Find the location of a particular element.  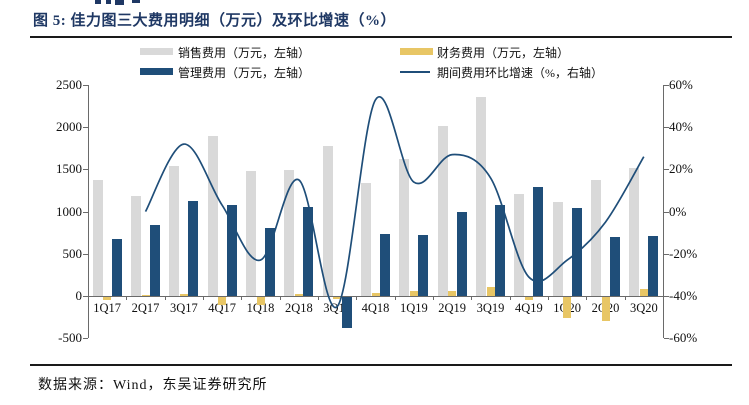

x-axis-zero-line is located at coordinates (375, 296).